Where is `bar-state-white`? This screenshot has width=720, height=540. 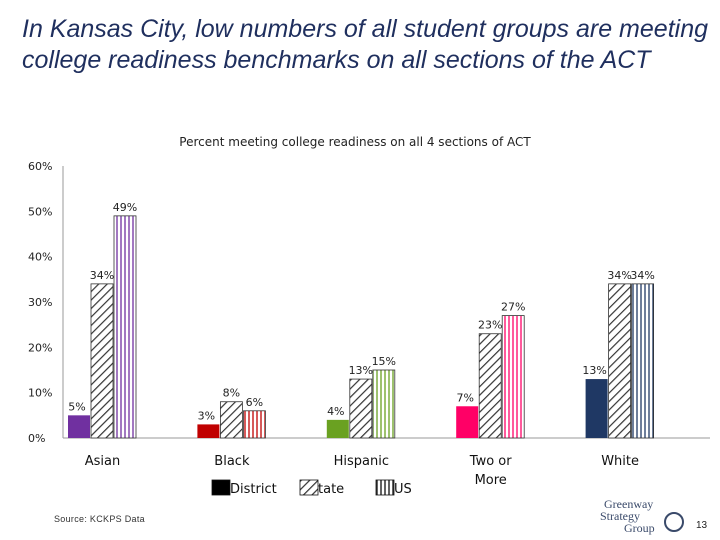 bar-state-white is located at coordinates (619, 361).